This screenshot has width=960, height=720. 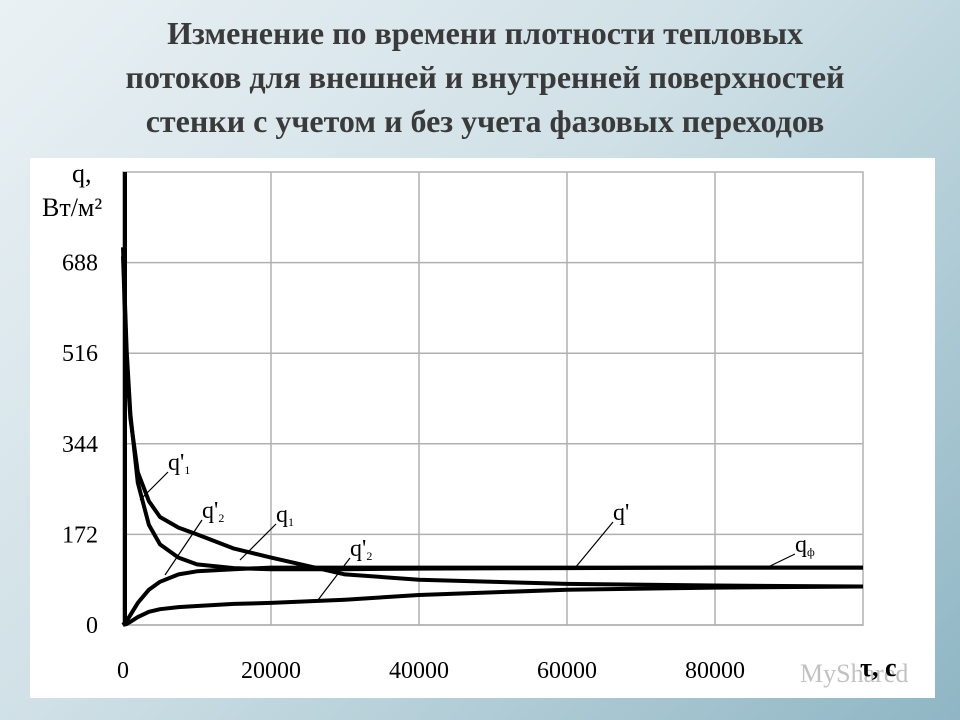 What do you see at coordinates (567, 671) in the screenshot?
I see `x-tick-label: 60000` at bounding box center [567, 671].